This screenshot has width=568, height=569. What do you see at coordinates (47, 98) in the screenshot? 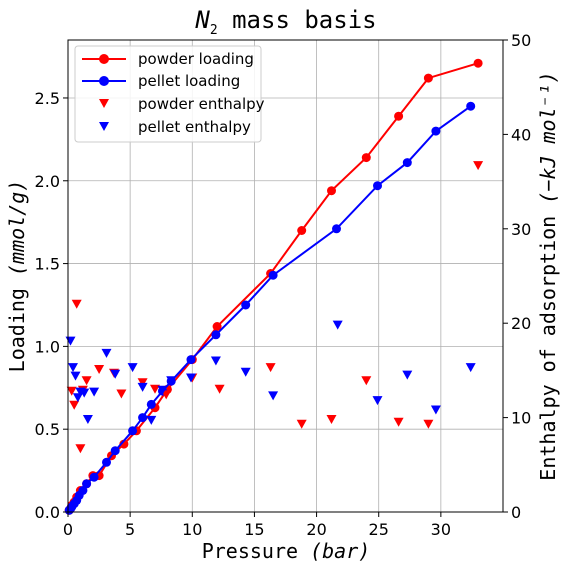
I see `y-tick-label: 2.5` at bounding box center [47, 98].